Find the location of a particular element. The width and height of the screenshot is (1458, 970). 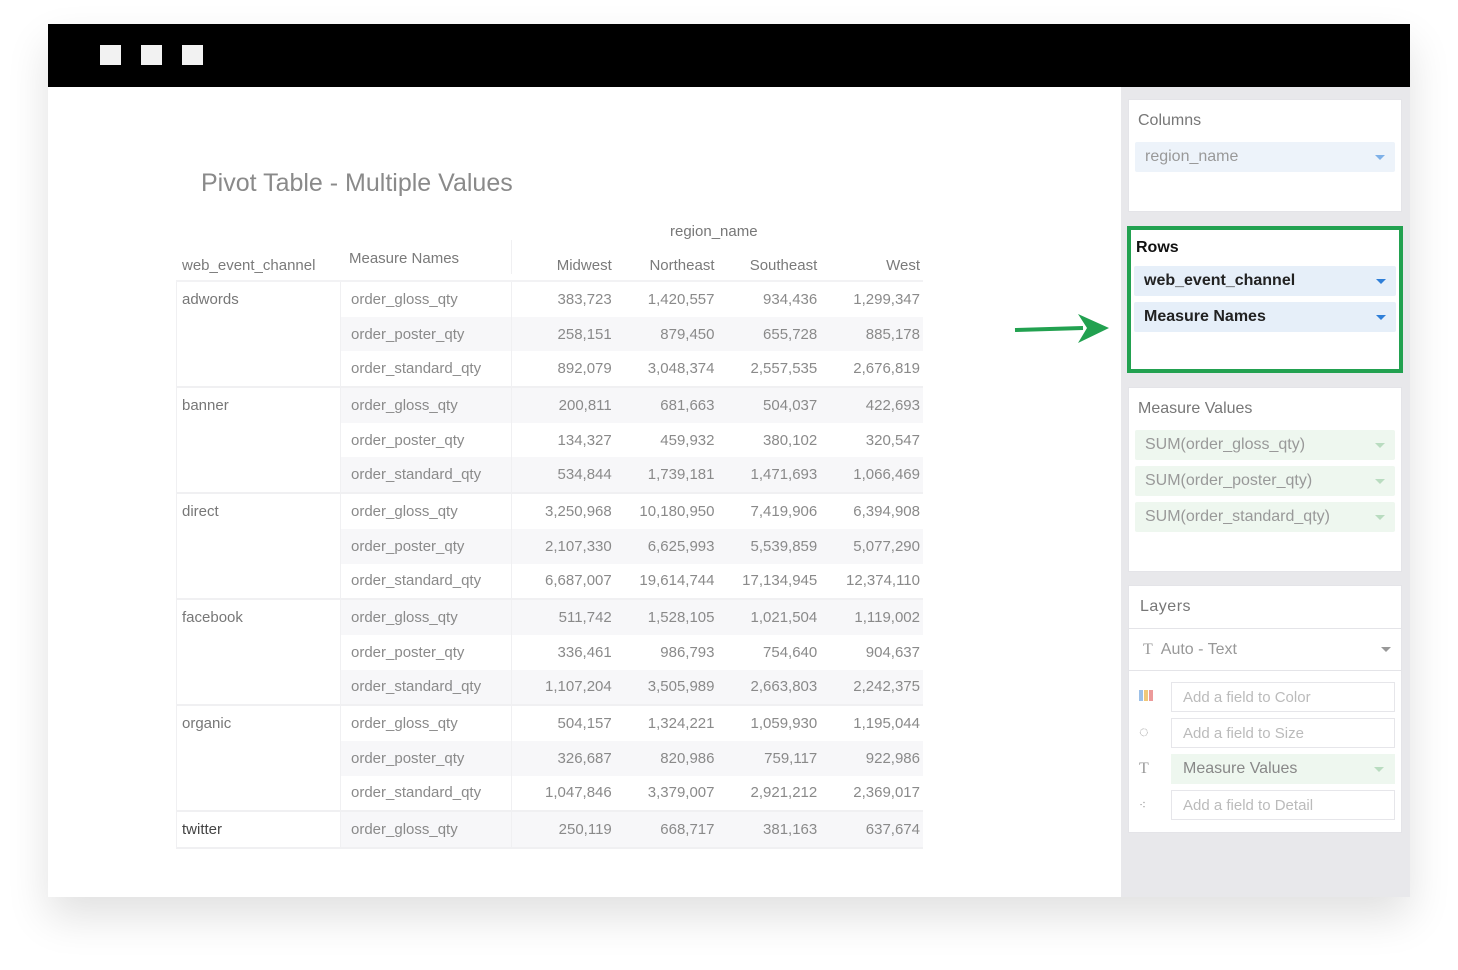

detail-field-input: Add a field to Detail is located at coordinates (1283, 805).